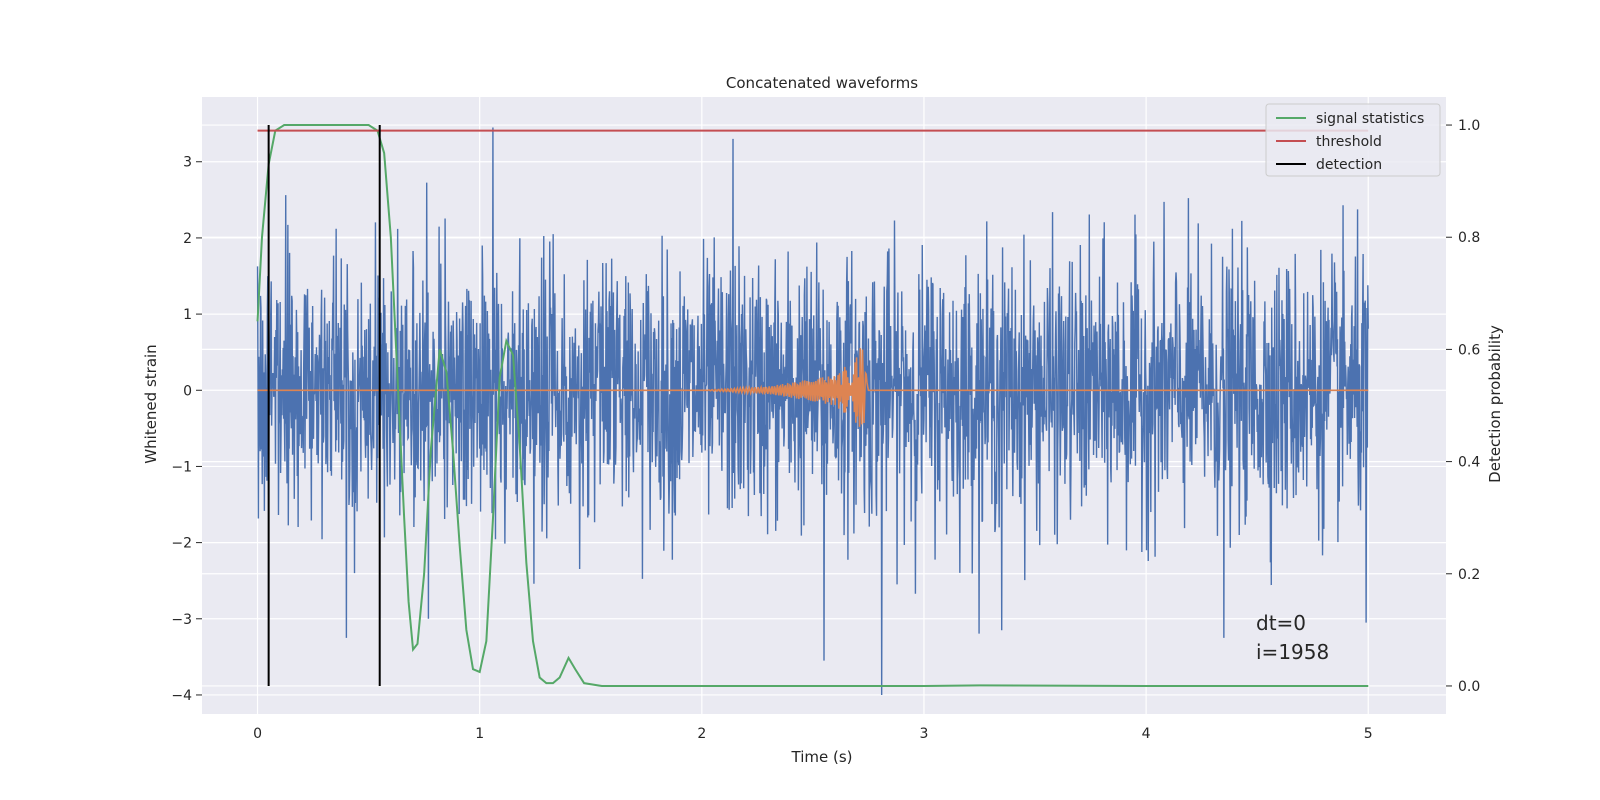 This screenshot has width=1600, height=800. Describe the element at coordinates (1469, 575) in the screenshot. I see `y2-tick-label: 0.2` at that location.